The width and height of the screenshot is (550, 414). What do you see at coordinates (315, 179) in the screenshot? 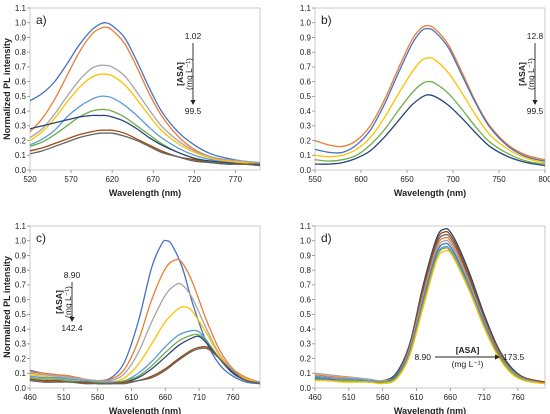
I see `x-tick-label: 550` at bounding box center [315, 179].